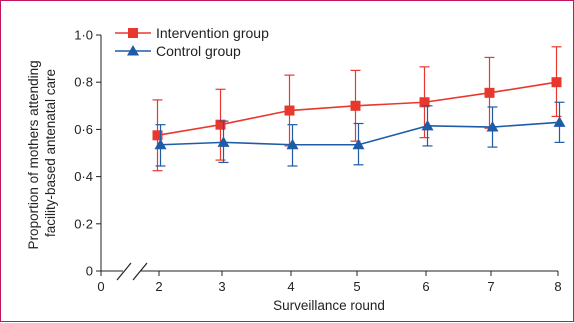 The height and width of the screenshot is (323, 574). What do you see at coordinates (425, 286) in the screenshot?
I see `x-tick-label: 6` at bounding box center [425, 286].